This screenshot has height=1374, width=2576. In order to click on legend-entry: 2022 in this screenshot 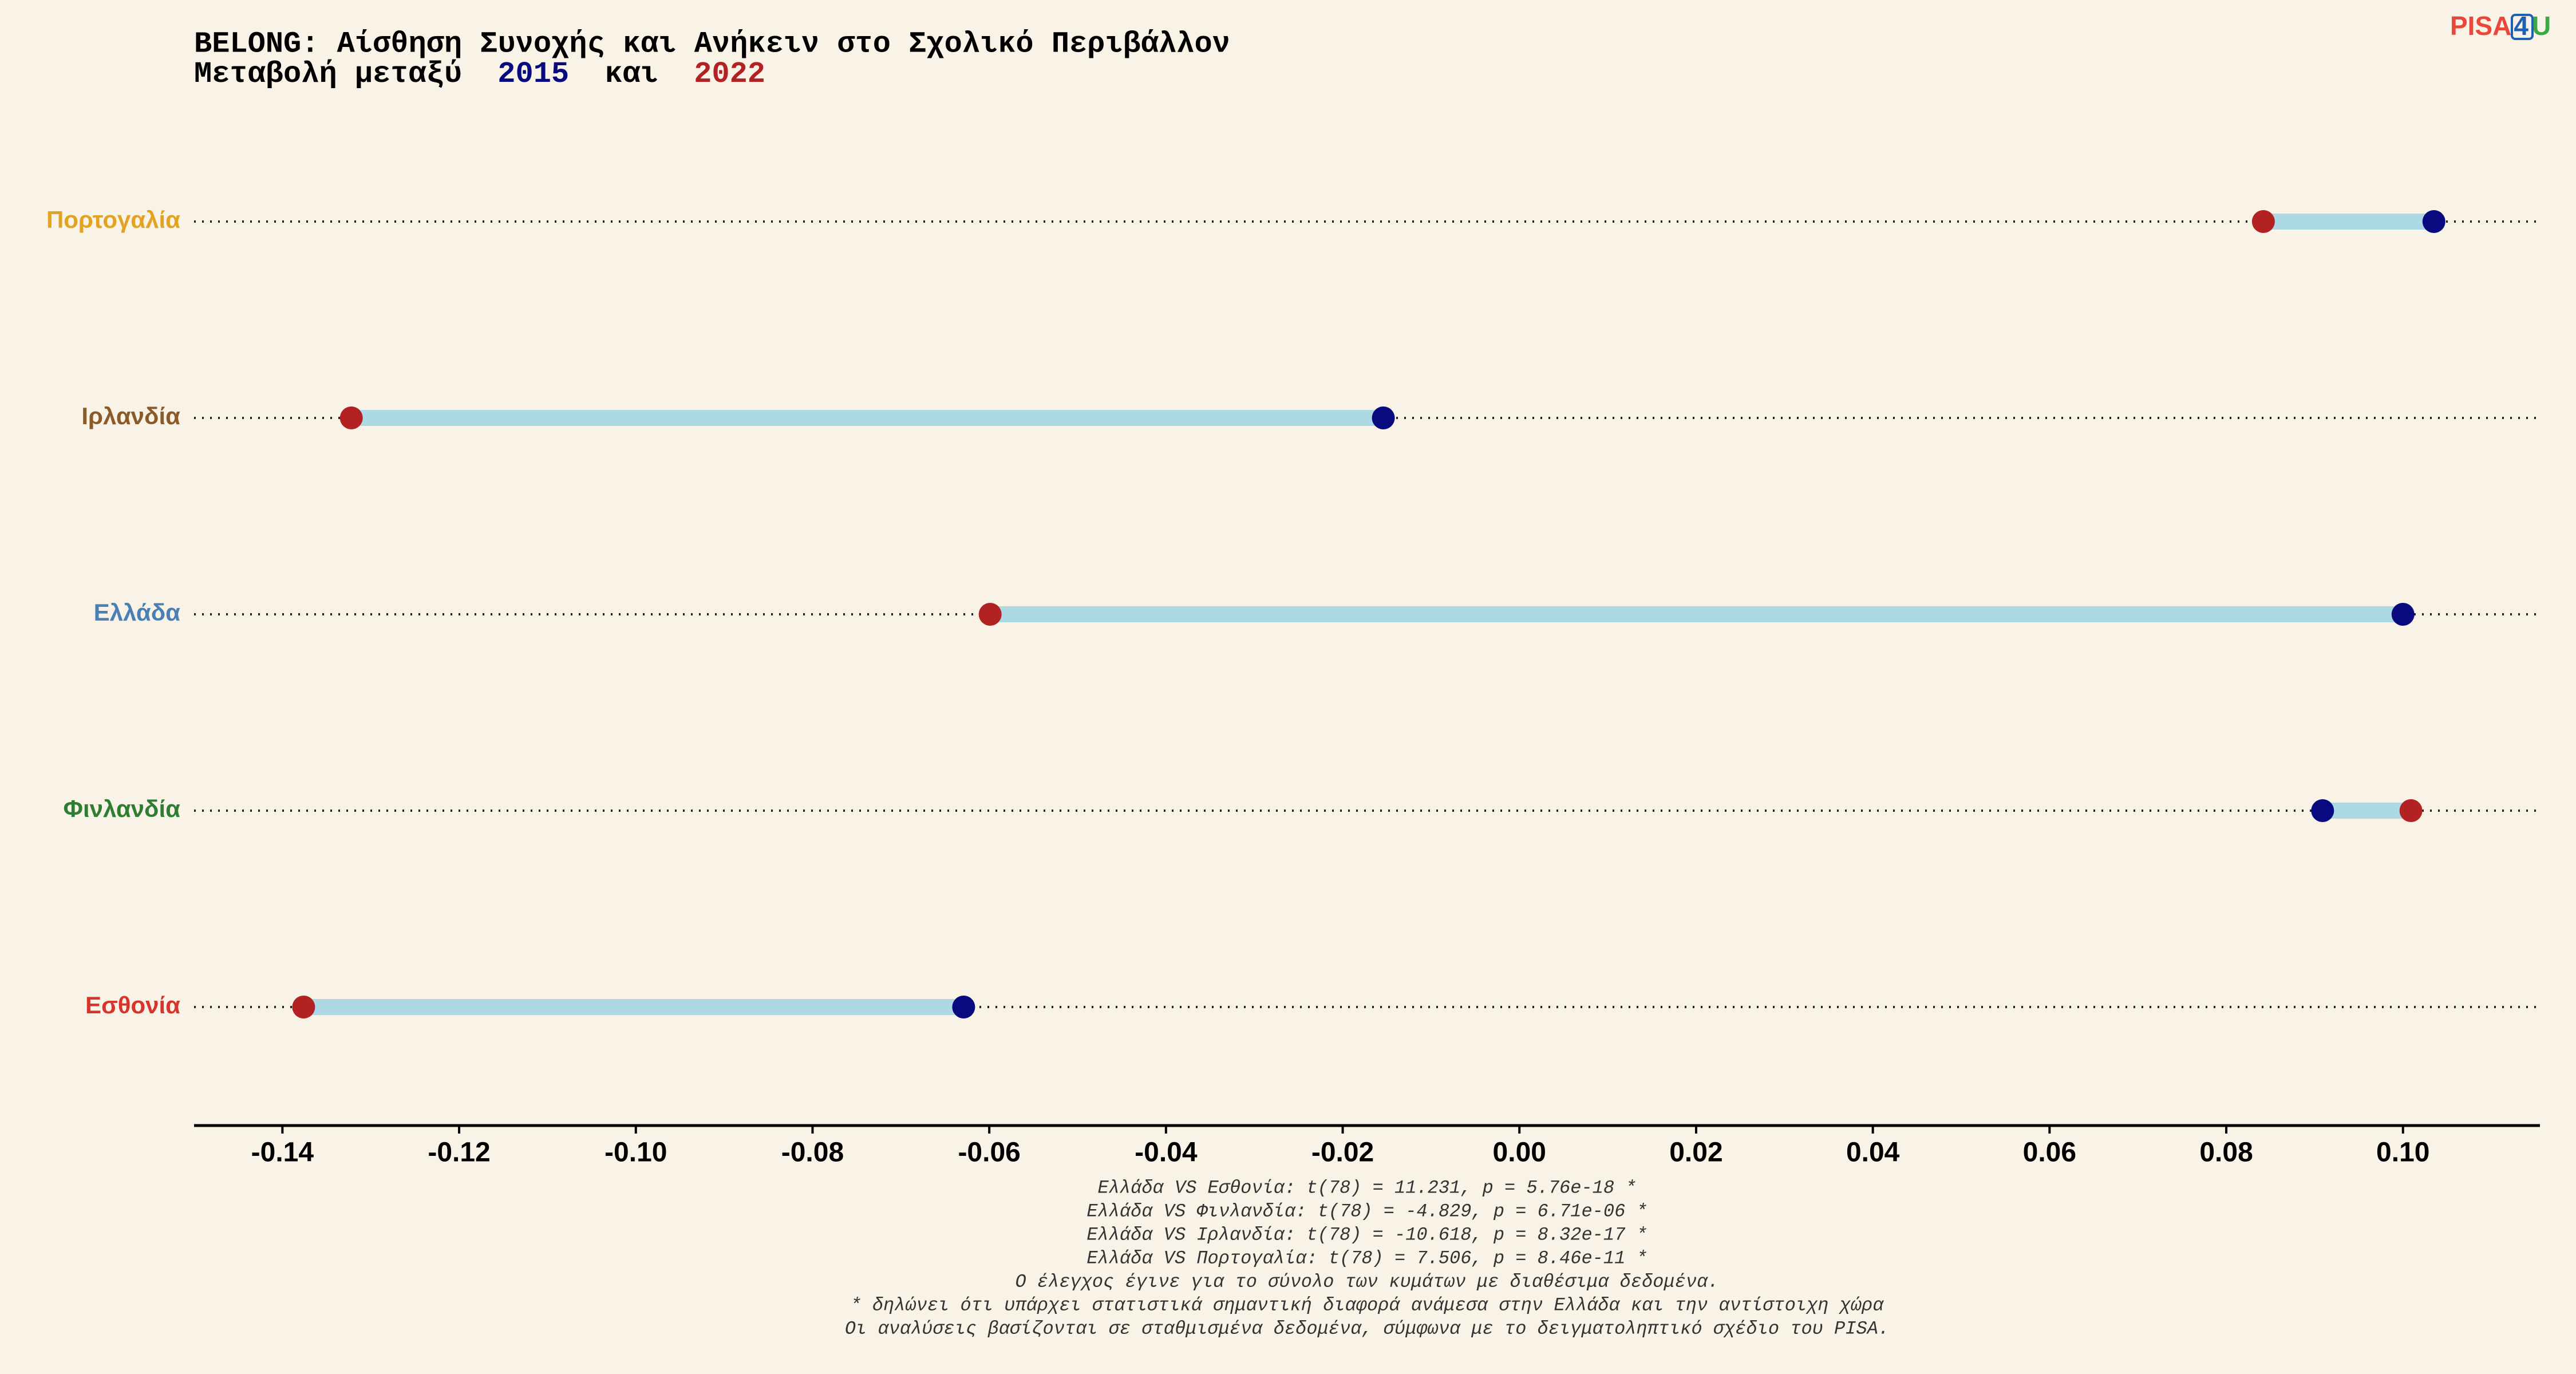, I will do `click(729, 74)`.